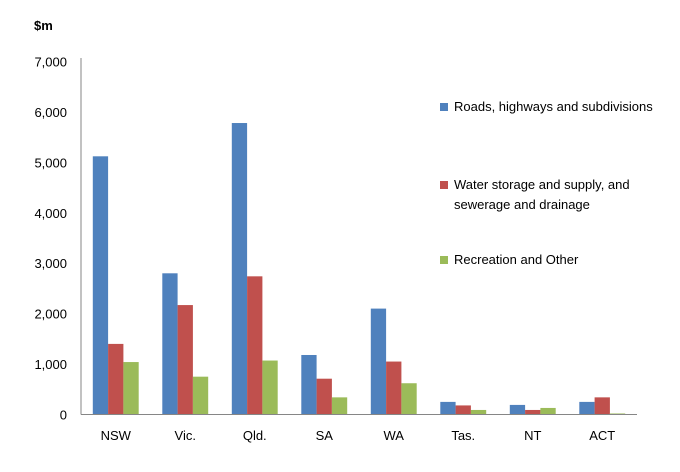 Image resolution: width=680 pixels, height=472 pixels. I want to click on legend-swatch-green, so click(444, 260).